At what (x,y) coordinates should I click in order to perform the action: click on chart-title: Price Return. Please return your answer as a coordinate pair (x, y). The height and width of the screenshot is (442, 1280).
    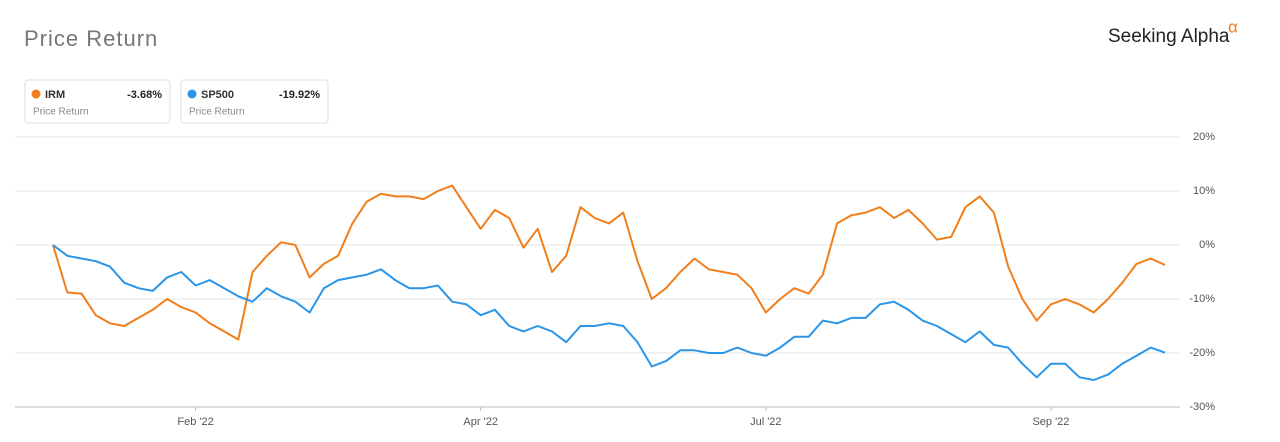
    Looking at the image, I should click on (91, 38).